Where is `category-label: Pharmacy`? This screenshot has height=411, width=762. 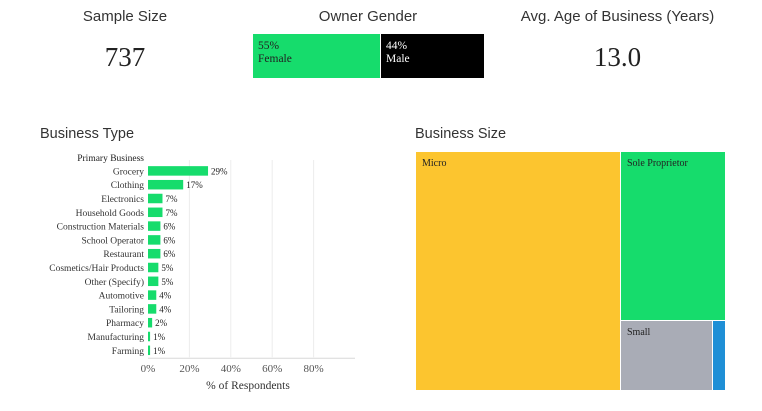
category-label: Pharmacy is located at coordinates (125, 324).